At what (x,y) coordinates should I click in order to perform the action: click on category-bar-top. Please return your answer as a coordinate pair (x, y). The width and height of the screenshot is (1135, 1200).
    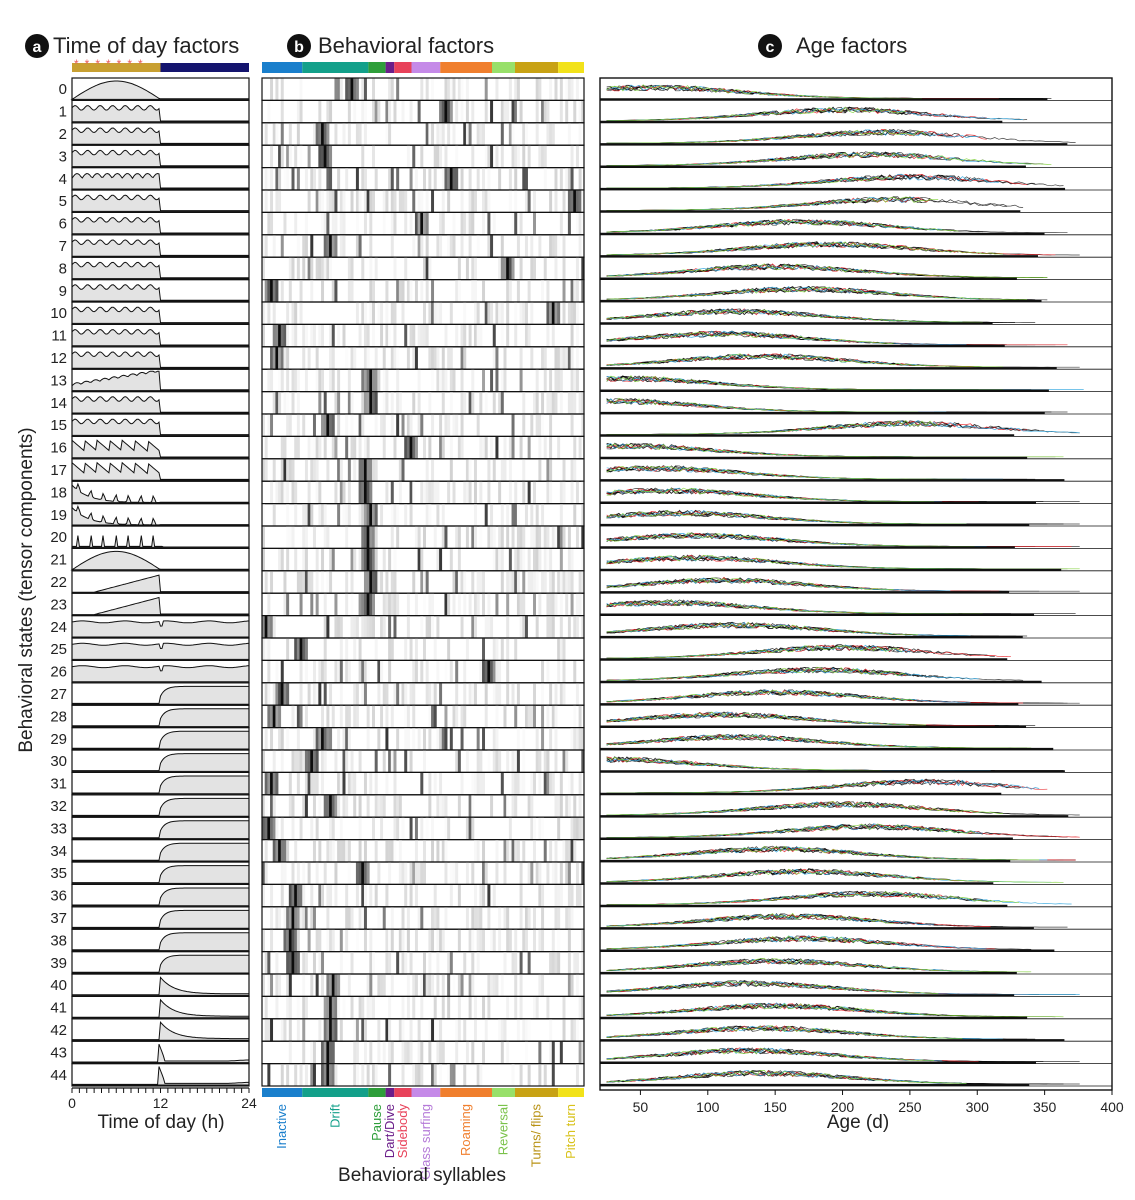
    Looking at the image, I should click on (503, 67).